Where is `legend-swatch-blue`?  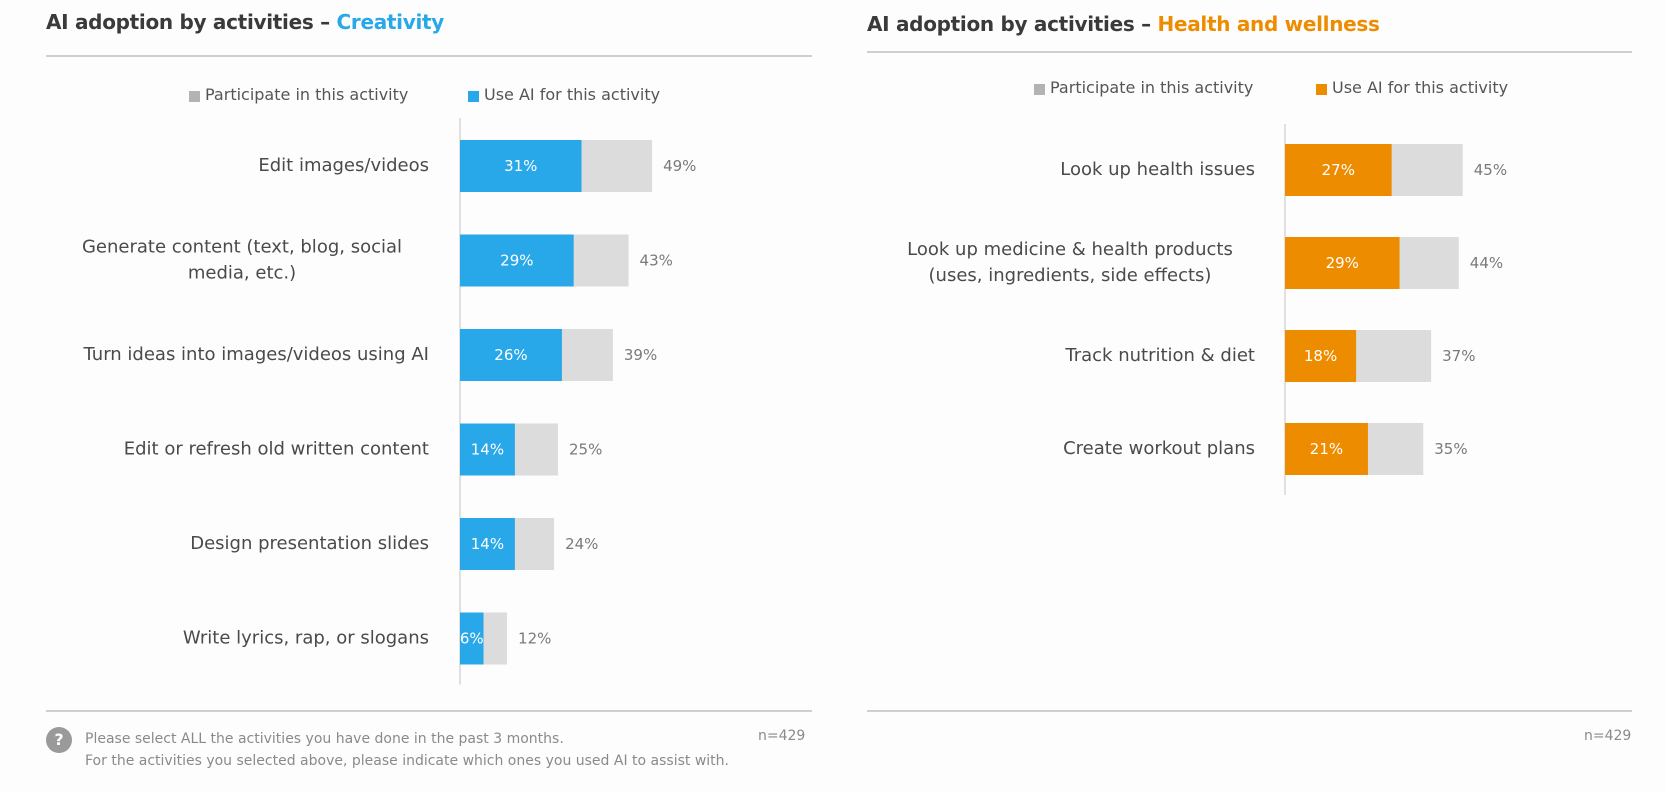 legend-swatch-blue is located at coordinates (473, 96).